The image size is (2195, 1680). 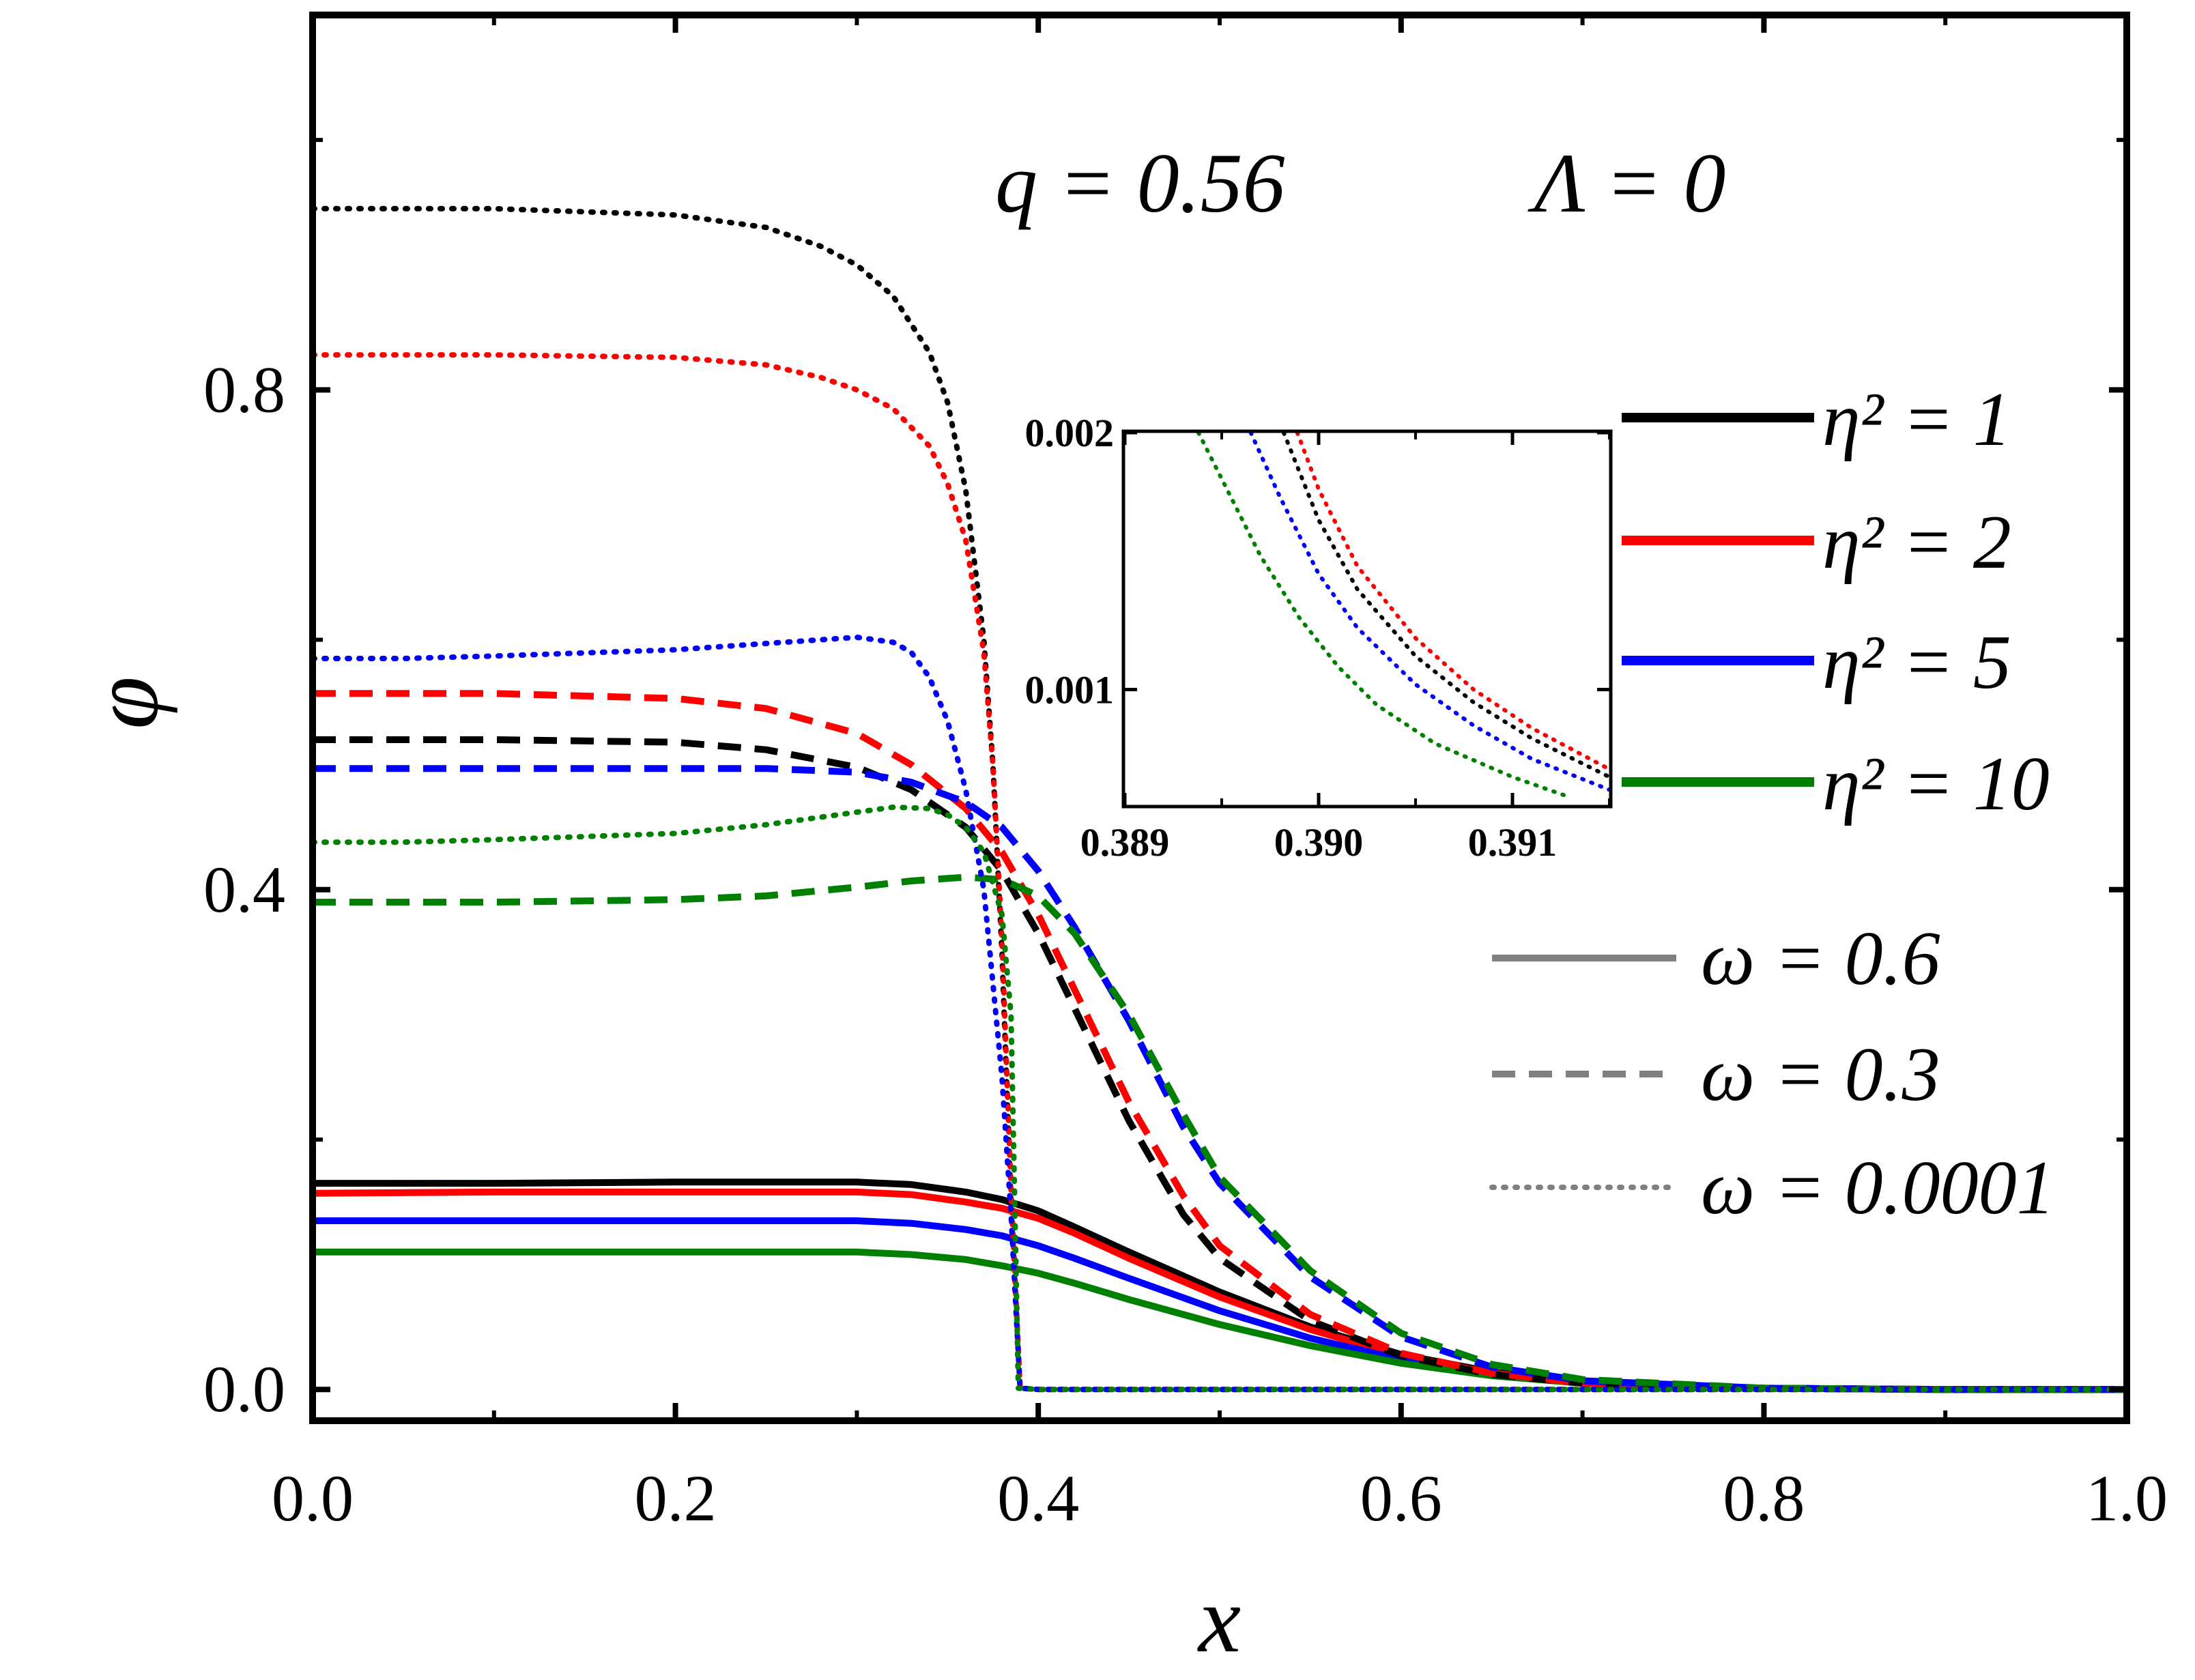 I want to click on legend-omega: ω = 0.6 ω = 0.3 ω = 0.0001, so click(x=1772, y=1073).